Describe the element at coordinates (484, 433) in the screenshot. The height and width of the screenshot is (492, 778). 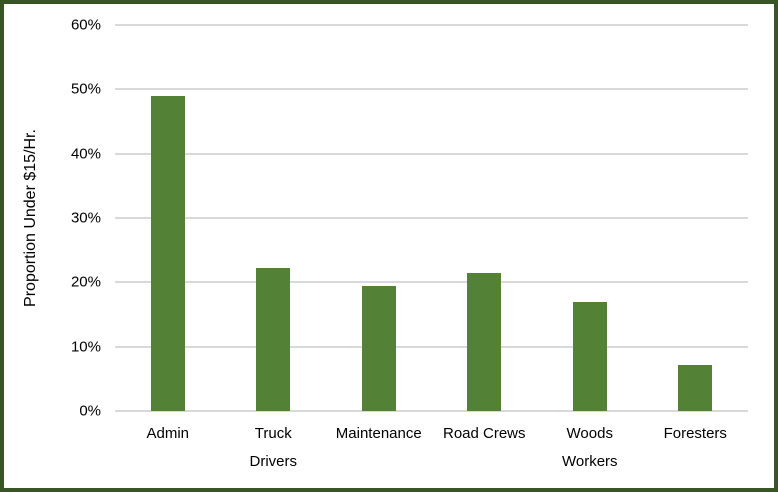
I see `x-category-label: Road Crews` at that location.